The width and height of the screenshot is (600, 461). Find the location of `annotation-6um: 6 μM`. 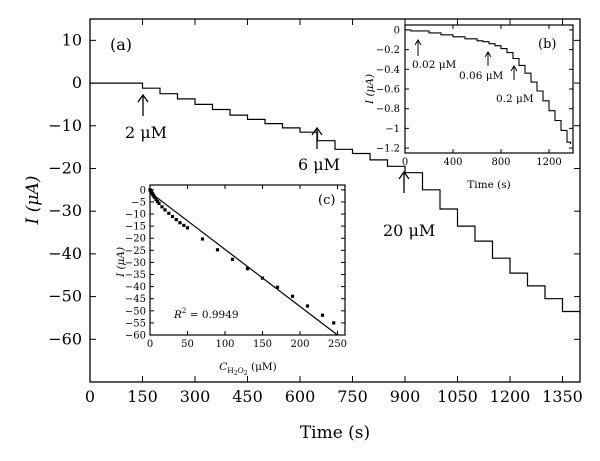

annotation-6um: 6 μM is located at coordinates (319, 164).